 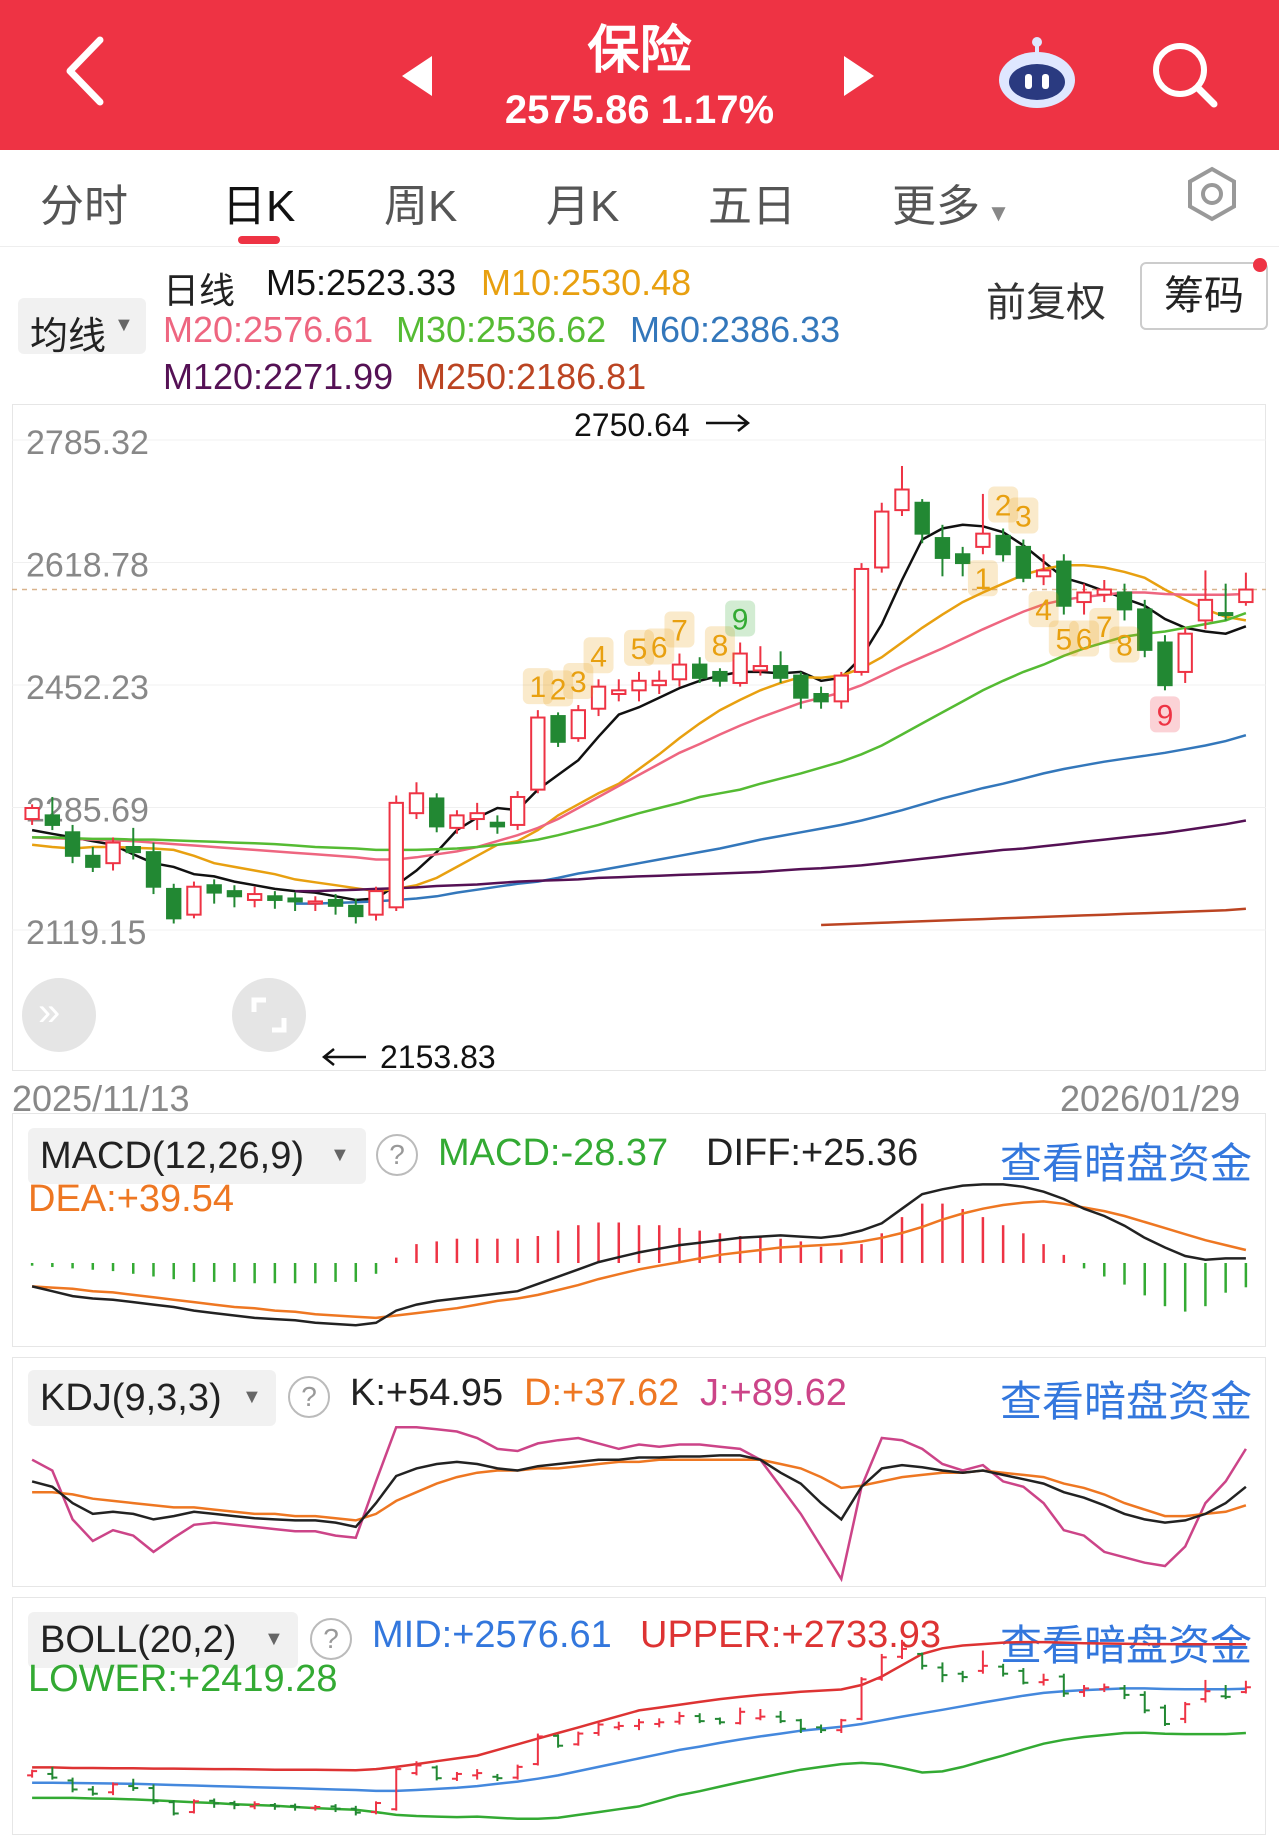 What do you see at coordinates (1185, 75) in the screenshot?
I see `search-icon` at bounding box center [1185, 75].